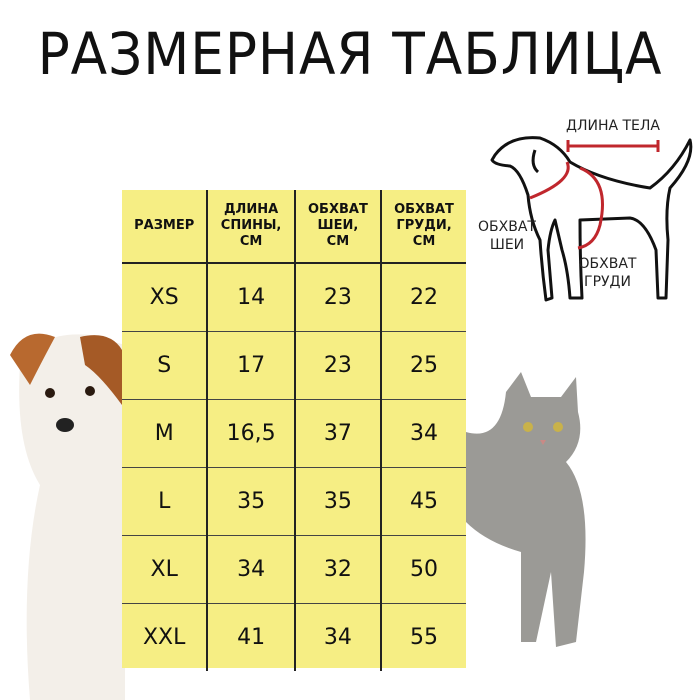  What do you see at coordinates (526, 509) in the screenshot?
I see `cat-photo` at bounding box center [526, 509].